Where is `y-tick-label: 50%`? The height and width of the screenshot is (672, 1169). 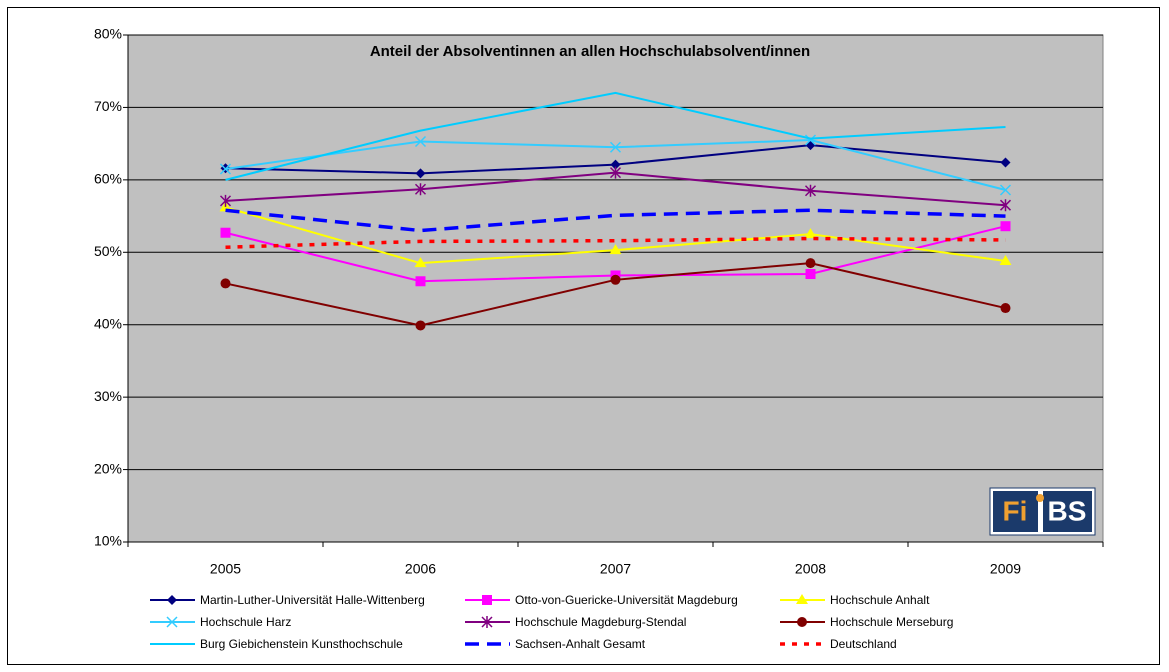
y-tick-label: 50% is located at coordinates (108, 251).